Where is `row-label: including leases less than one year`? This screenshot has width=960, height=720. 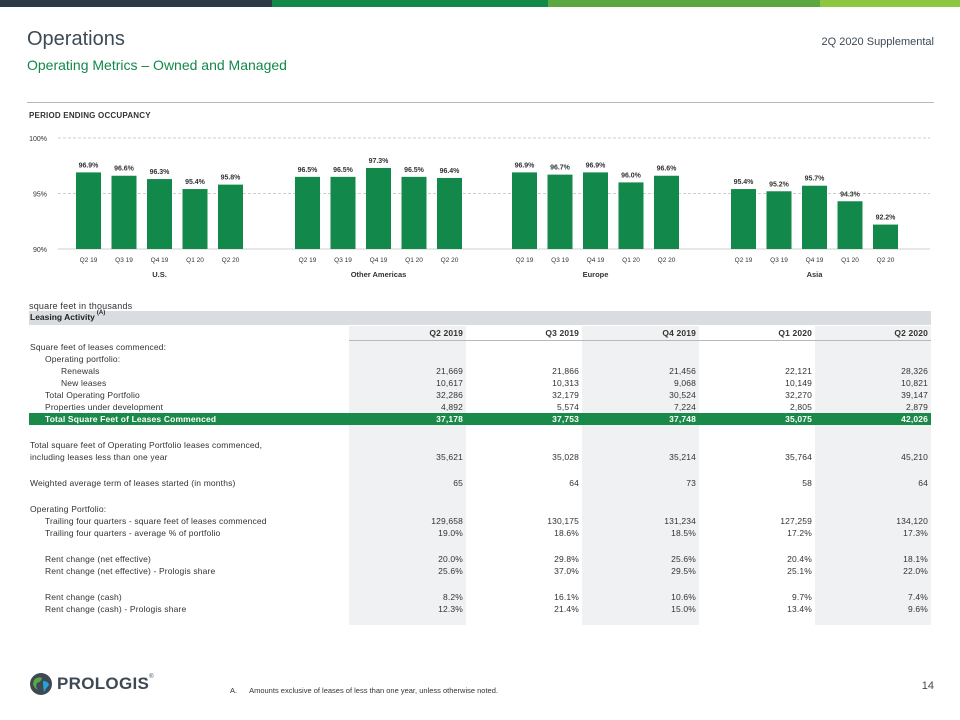
row-label: including leases less than one year is located at coordinates (99, 457).